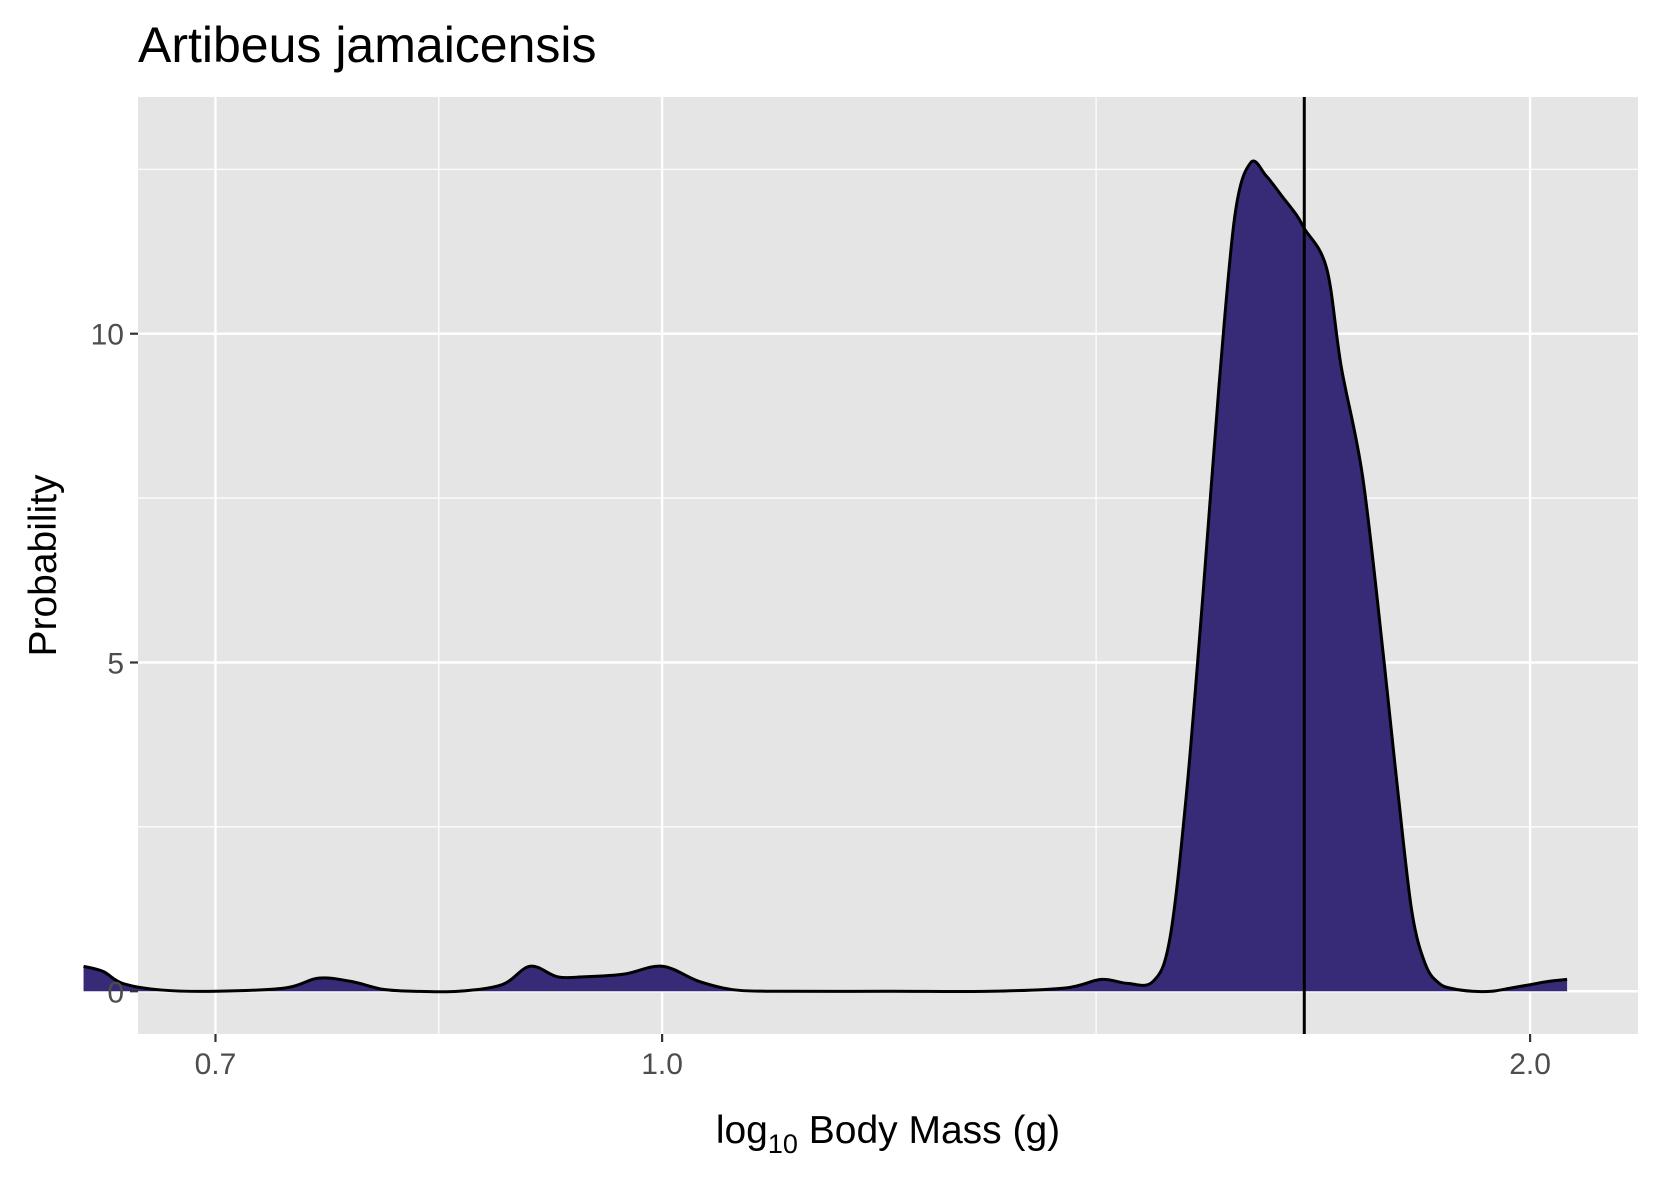  What do you see at coordinates (929, 1130) in the screenshot?
I see `x-axis-label-rest: Body Mass (g)` at bounding box center [929, 1130].